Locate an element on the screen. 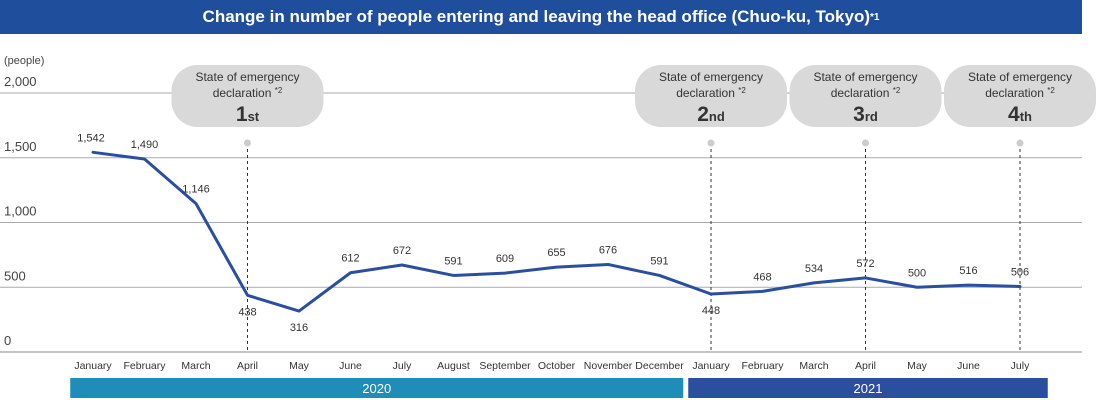 This screenshot has width=1104, height=400. year-label: 2020 is located at coordinates (376, 388).